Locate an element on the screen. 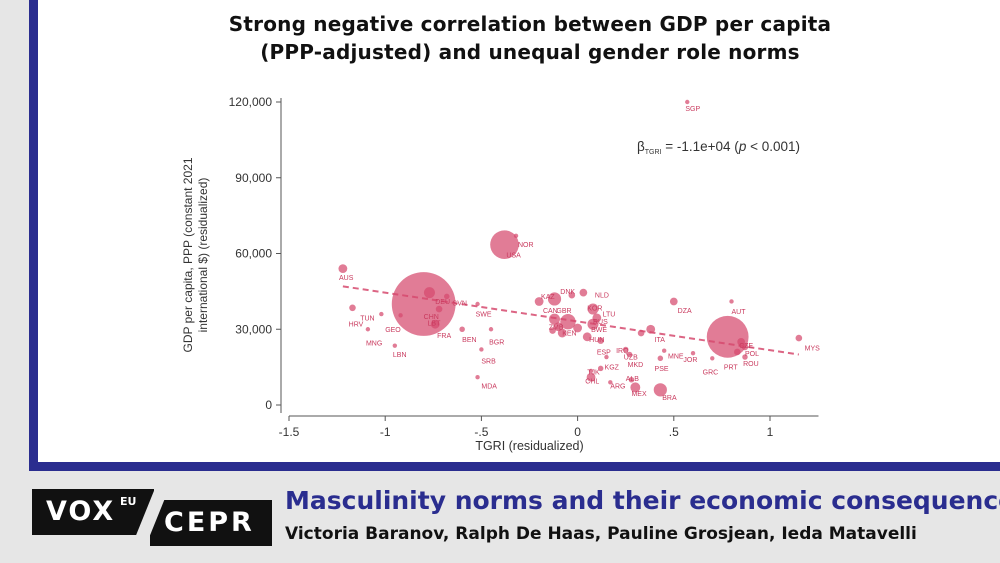 The height and width of the screenshot is (563, 1000). country-label: IRQ is located at coordinates (622, 351).